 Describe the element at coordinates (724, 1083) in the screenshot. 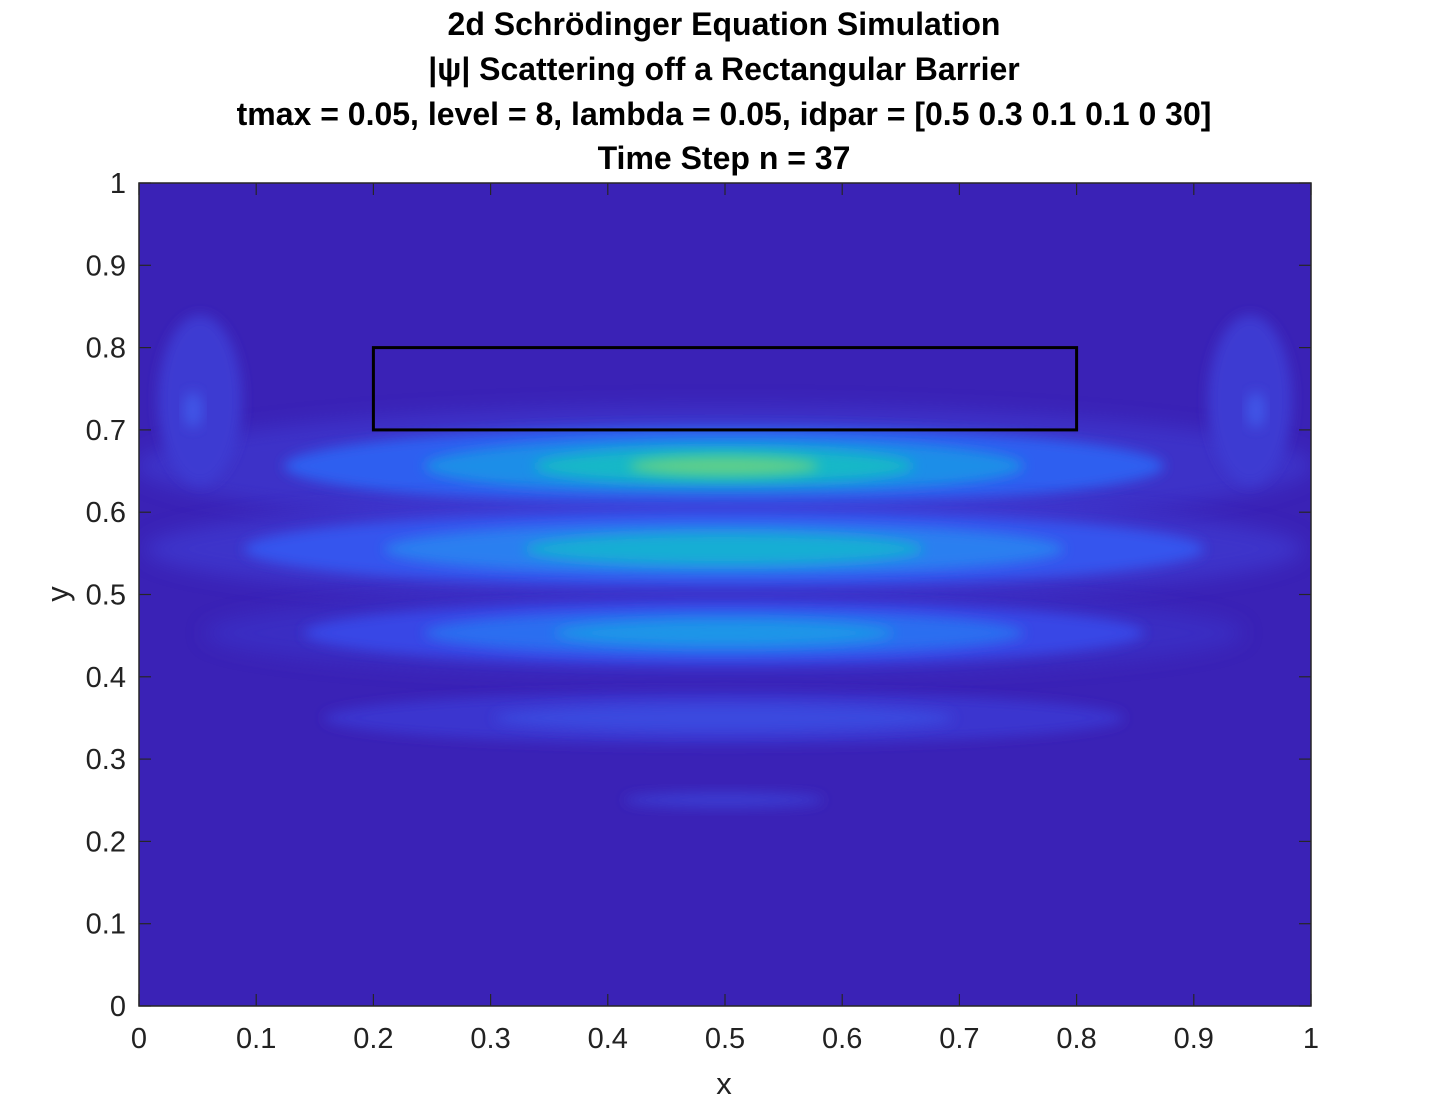

I see `x-axis-label: x` at that location.